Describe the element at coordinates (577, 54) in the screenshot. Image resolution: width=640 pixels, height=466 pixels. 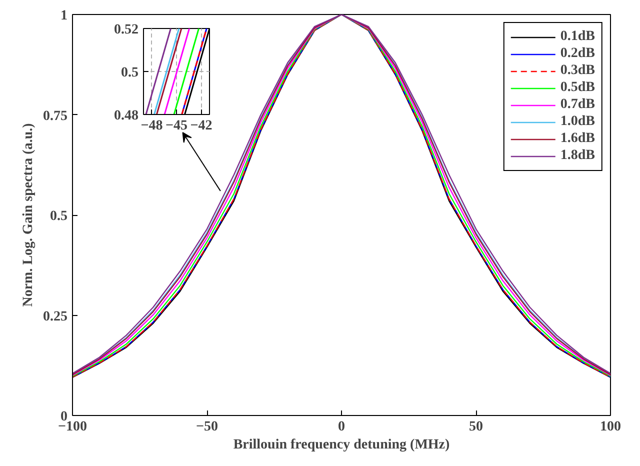
I see `legend-label: 0.2dB` at that location.